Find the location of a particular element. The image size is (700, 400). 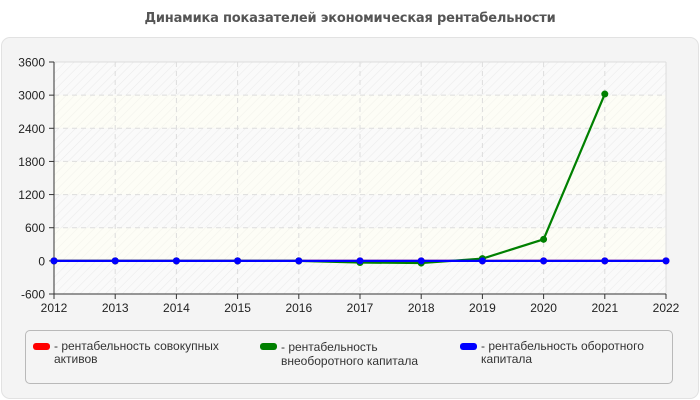

legend-swatch-green is located at coordinates (268, 346).